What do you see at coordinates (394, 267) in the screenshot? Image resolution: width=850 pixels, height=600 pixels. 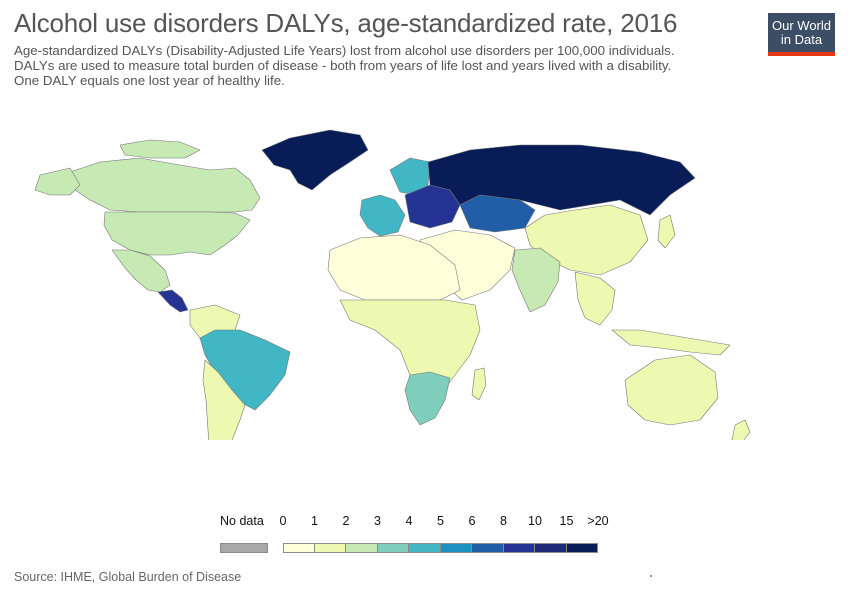 I see `region-north-africa` at bounding box center [394, 267].